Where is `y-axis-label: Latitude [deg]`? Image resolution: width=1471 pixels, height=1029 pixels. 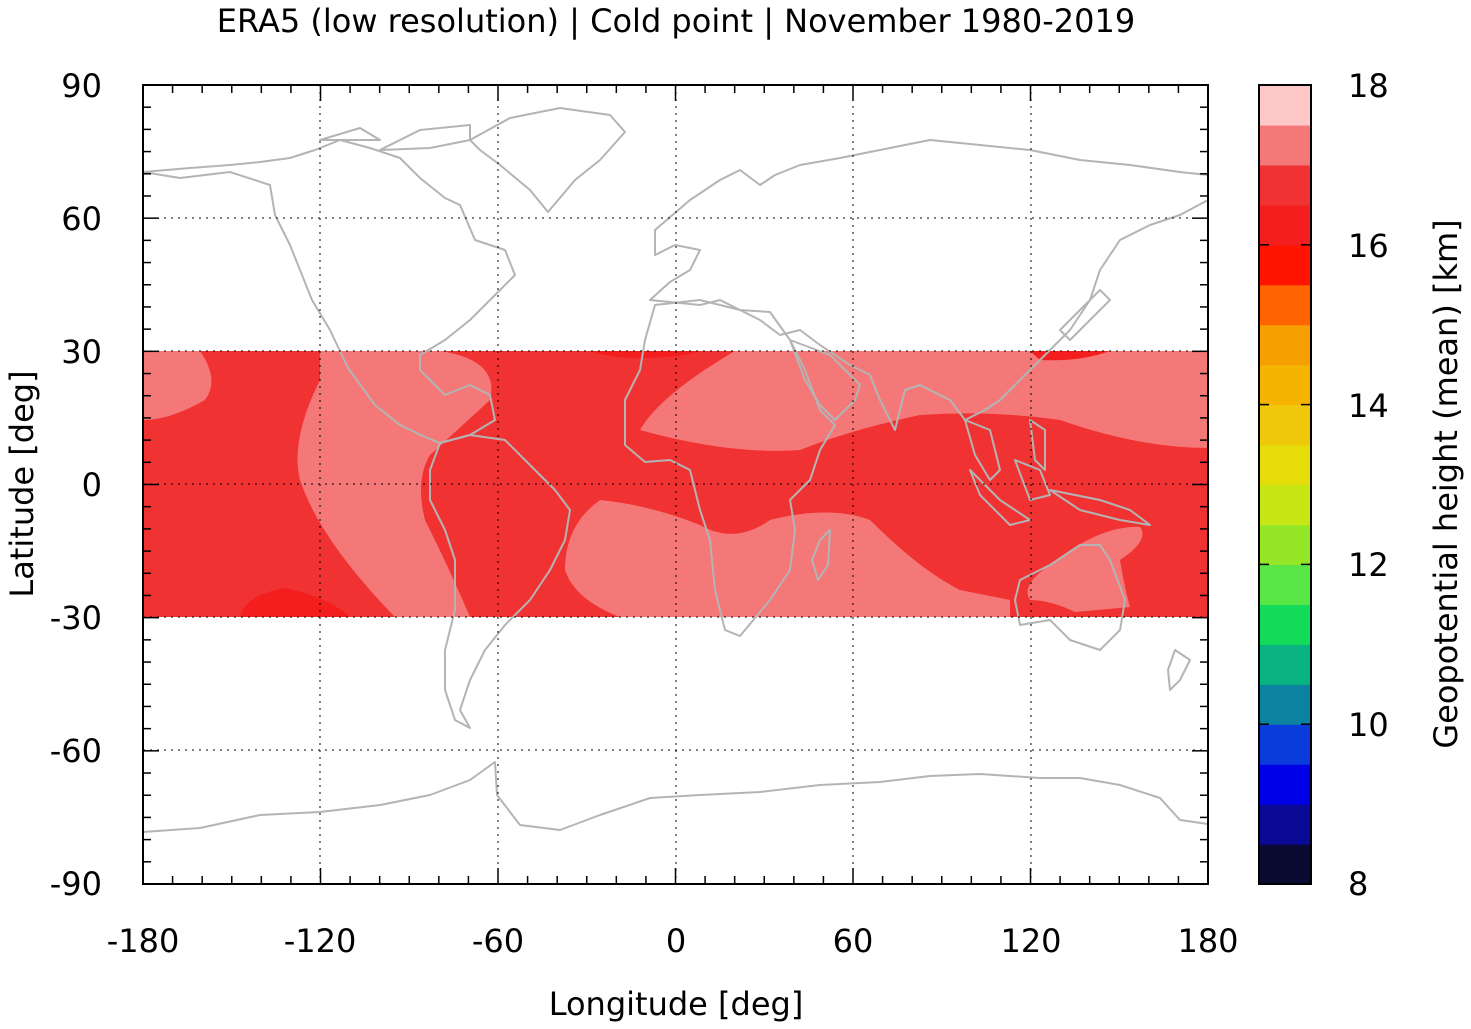 y-axis-label: Latitude [deg] is located at coordinates (22, 483).